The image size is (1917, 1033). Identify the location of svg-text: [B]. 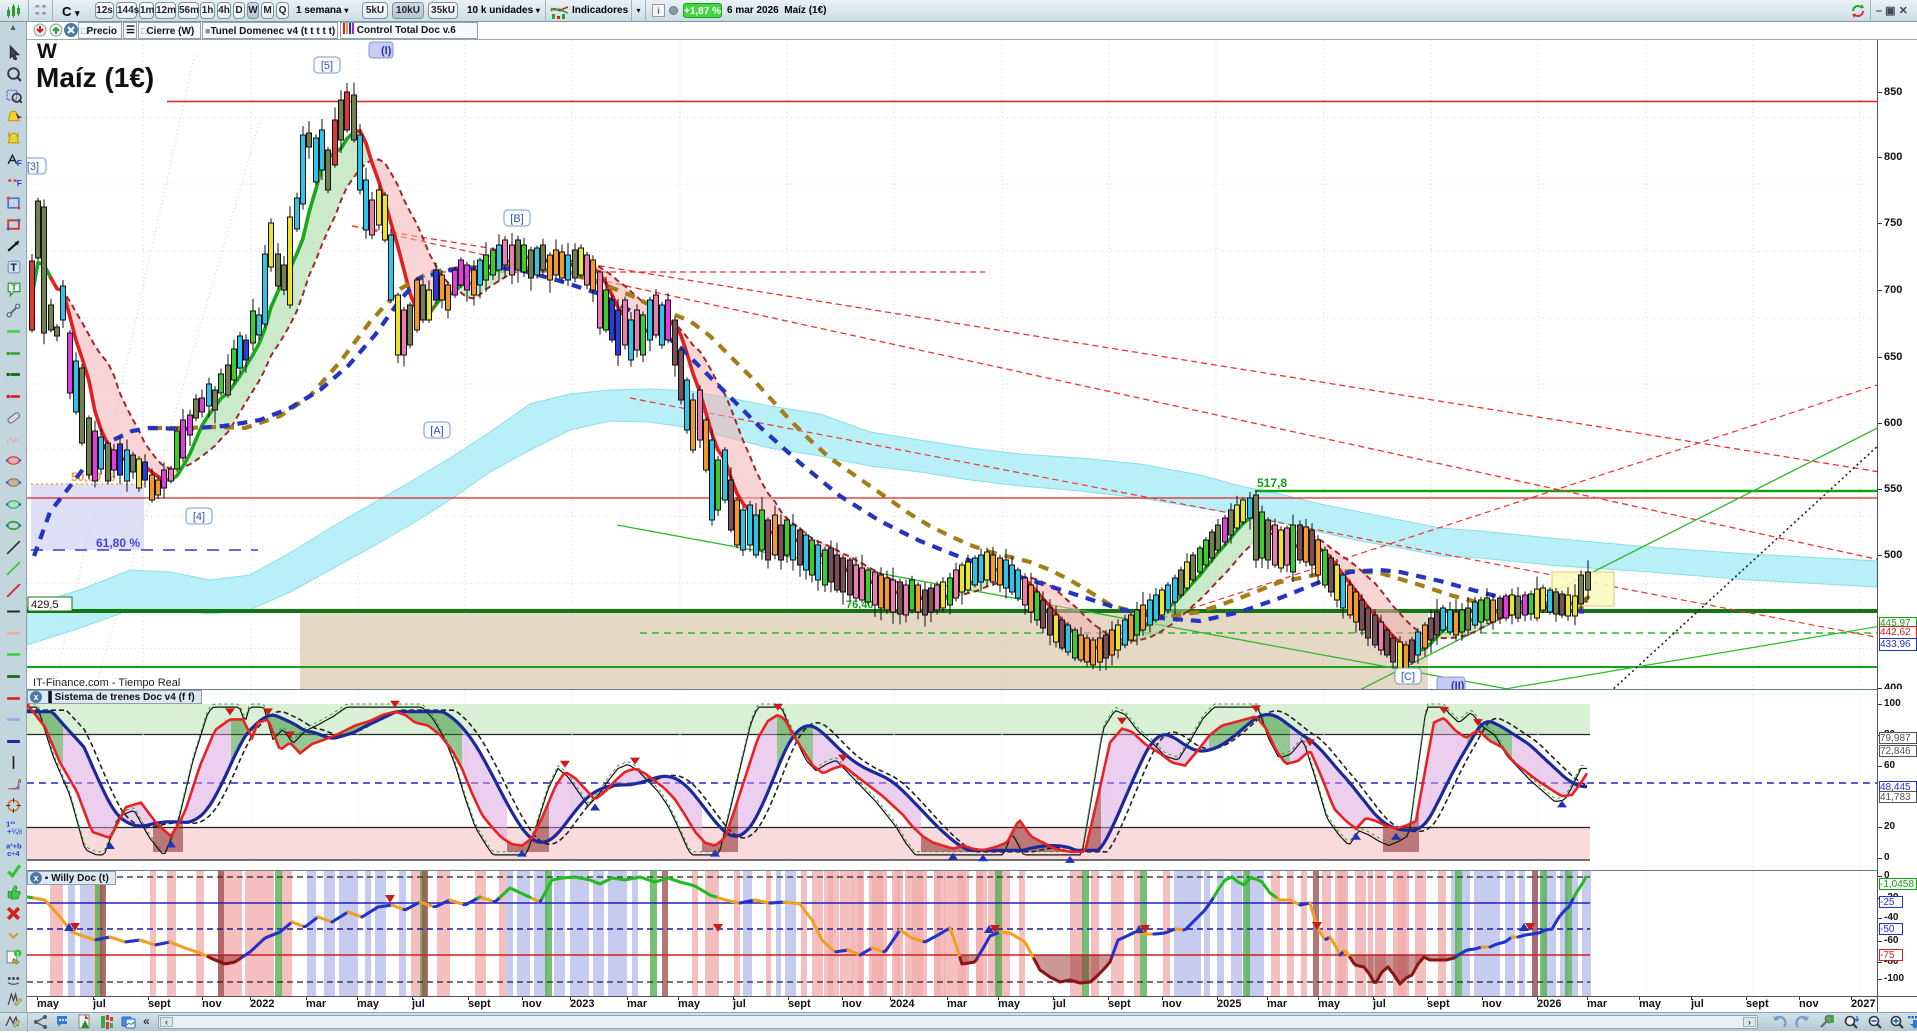
(516, 219).